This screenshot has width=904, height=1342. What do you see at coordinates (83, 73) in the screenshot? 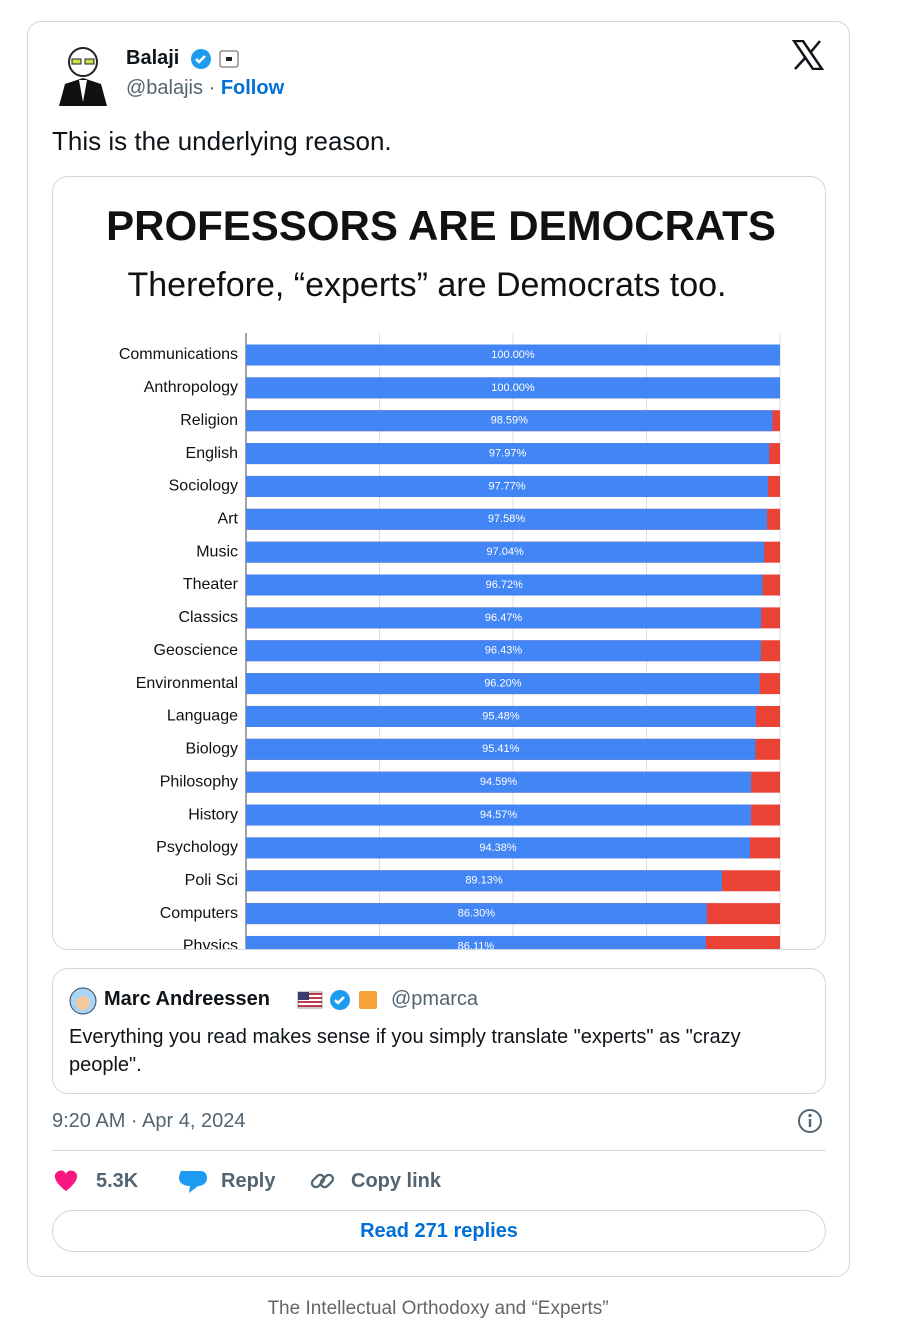
I see `avatar` at bounding box center [83, 73].